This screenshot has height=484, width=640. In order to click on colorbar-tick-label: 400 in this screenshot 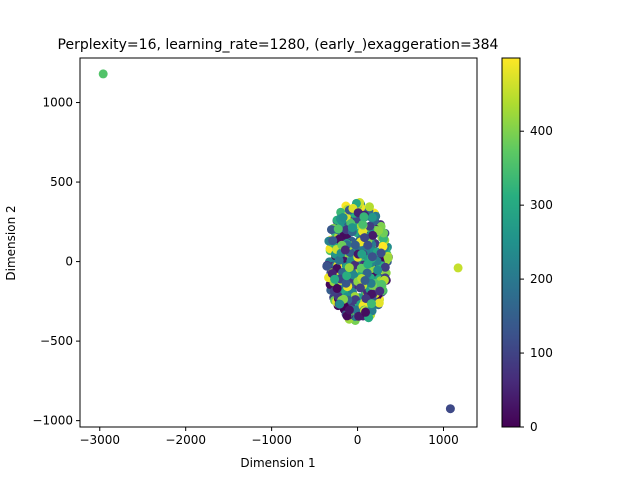, I will do `click(541, 131)`.